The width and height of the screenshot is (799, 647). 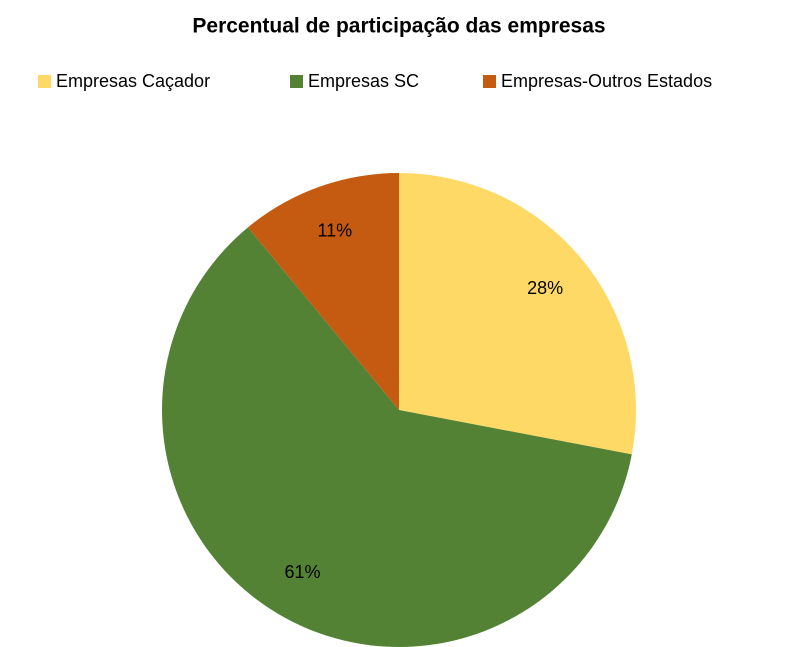 What do you see at coordinates (606, 81) in the screenshot?
I see `legend-label: Empresas-Outros Estados` at bounding box center [606, 81].